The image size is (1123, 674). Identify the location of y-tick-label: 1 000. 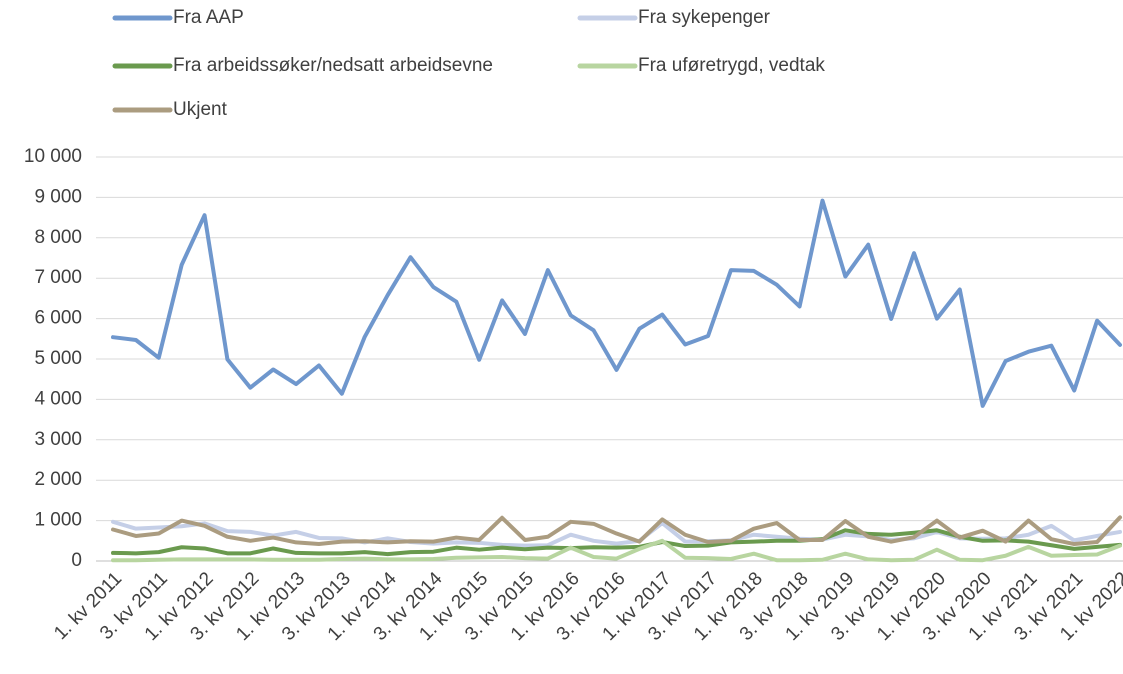
(58, 520).